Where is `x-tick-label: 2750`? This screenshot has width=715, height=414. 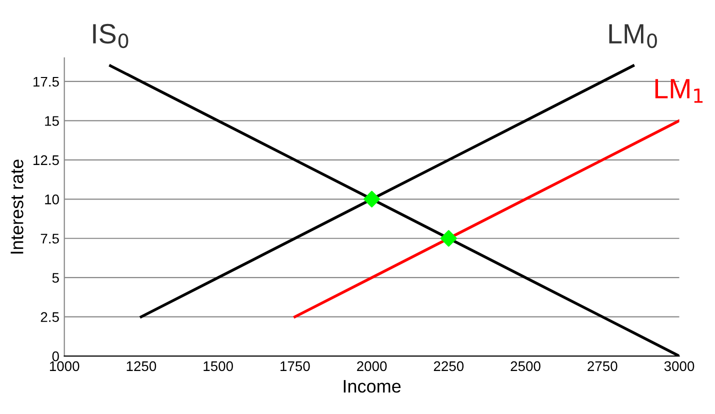 x-tick-label: 2750 is located at coordinates (603, 366).